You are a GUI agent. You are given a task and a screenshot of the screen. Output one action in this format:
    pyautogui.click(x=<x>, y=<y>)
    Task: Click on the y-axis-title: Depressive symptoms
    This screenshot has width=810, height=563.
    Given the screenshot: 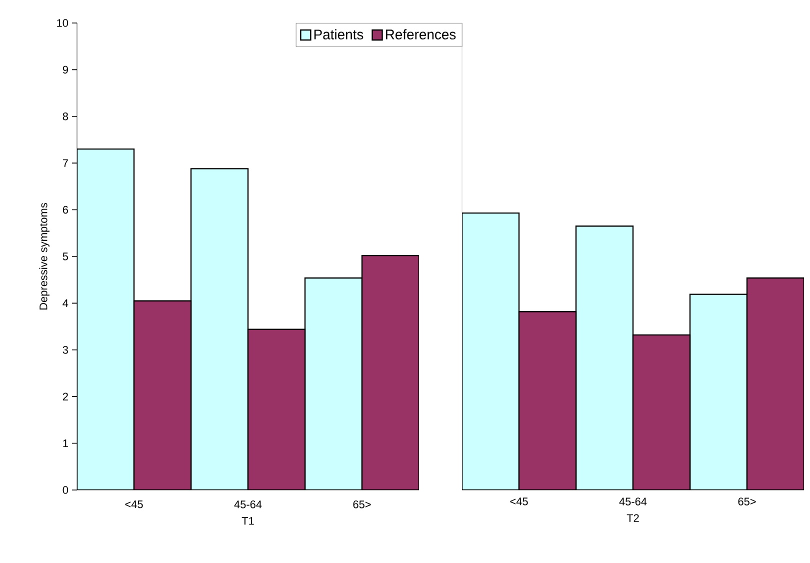 What is the action you would take?
    pyautogui.click(x=44, y=256)
    